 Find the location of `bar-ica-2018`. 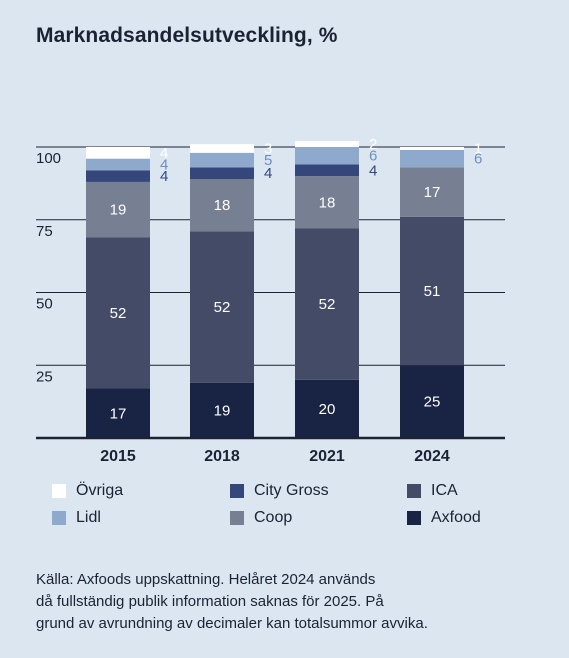

bar-ica-2018 is located at coordinates (222, 307).